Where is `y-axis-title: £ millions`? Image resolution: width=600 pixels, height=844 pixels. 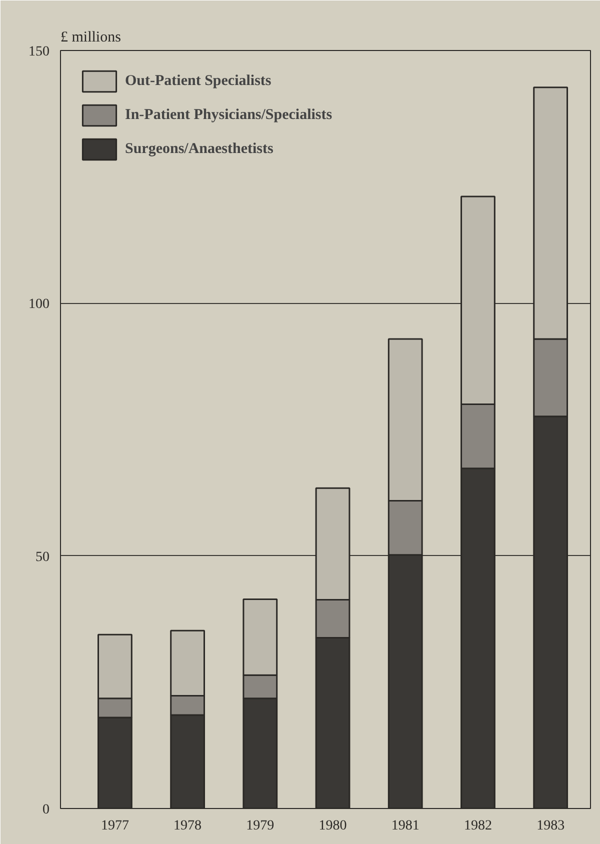 y-axis-title: £ millions is located at coordinates (91, 38).